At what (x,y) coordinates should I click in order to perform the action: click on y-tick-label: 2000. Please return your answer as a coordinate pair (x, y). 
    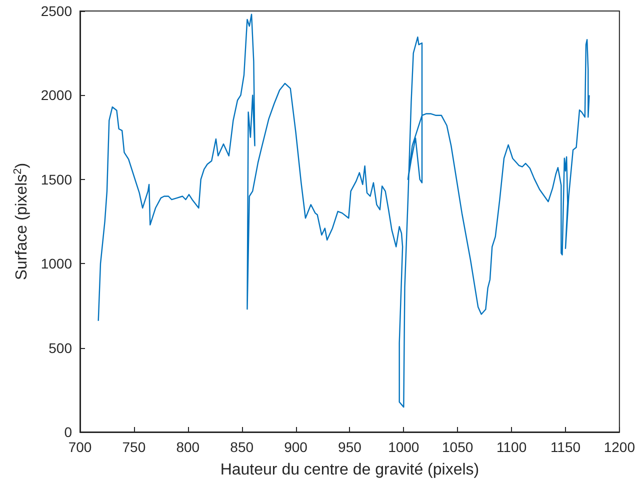
    Looking at the image, I should click on (56, 95).